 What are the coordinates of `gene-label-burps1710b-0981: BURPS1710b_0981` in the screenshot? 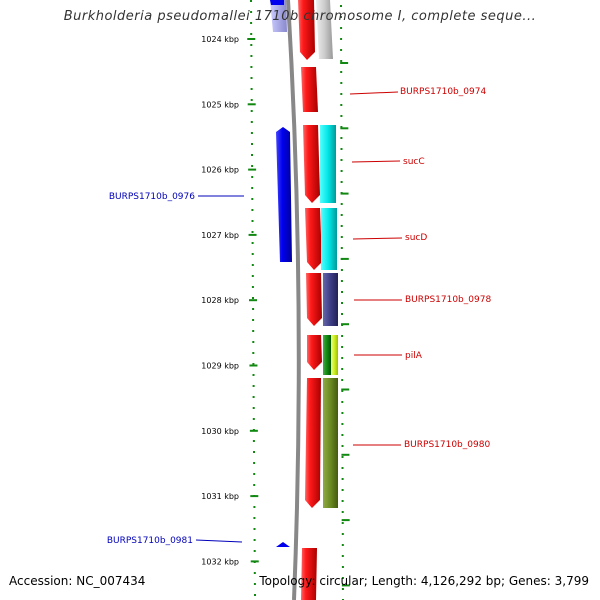 It's located at (150, 541).